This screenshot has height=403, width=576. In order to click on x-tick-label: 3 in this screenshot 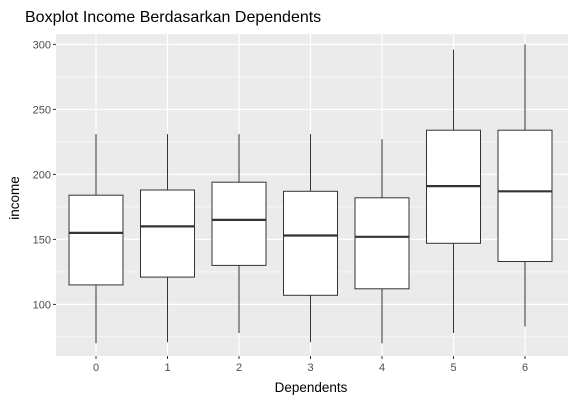, I will do `click(310, 368)`.